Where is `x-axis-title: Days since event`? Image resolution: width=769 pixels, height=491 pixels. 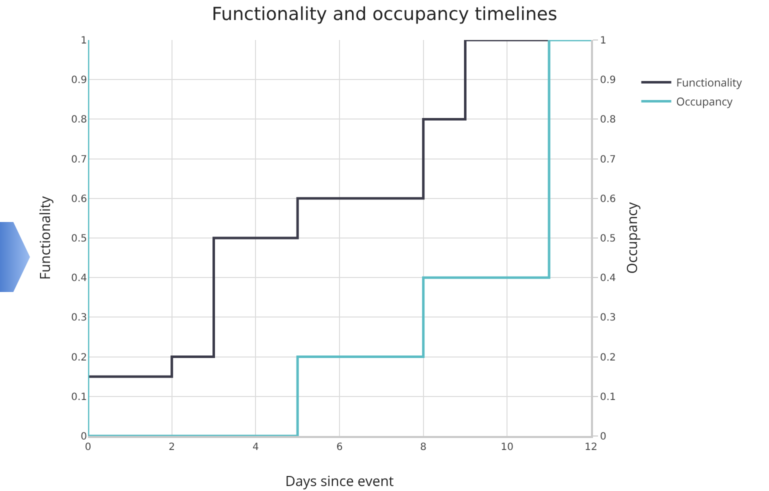
x-axis-title: Days since event is located at coordinates (339, 481).